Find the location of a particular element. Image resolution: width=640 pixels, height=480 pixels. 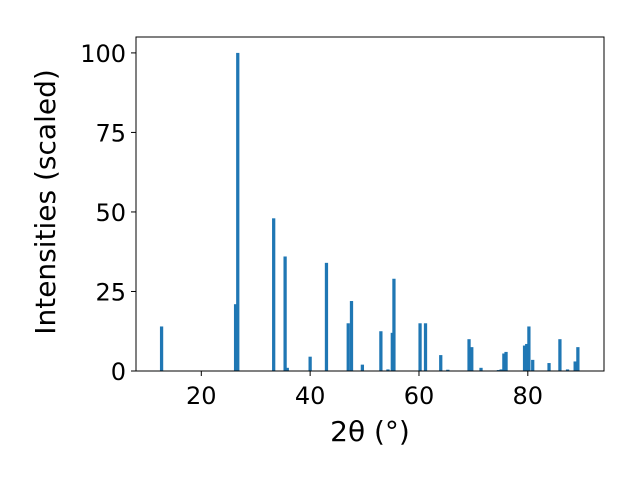

x-axis-ticks: 20 40 60 80 is located at coordinates (364, 390).